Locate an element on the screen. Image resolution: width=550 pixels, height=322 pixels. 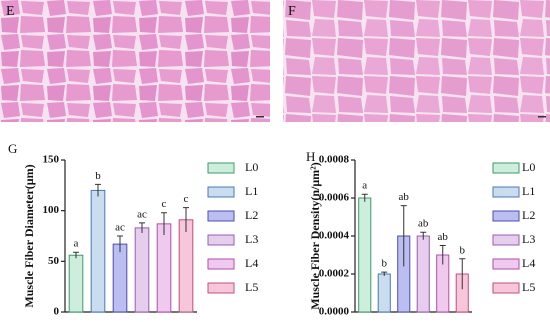
y-tick-label: 0.0000 is located at coordinates (334, 312).